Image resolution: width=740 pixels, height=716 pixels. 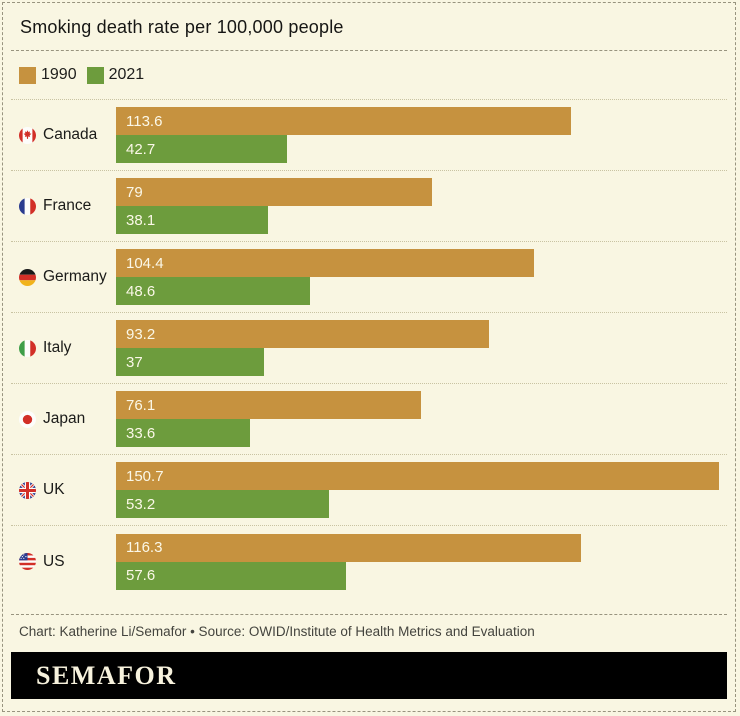 I want to click on country-label-cell: France, so click(x=67, y=206).